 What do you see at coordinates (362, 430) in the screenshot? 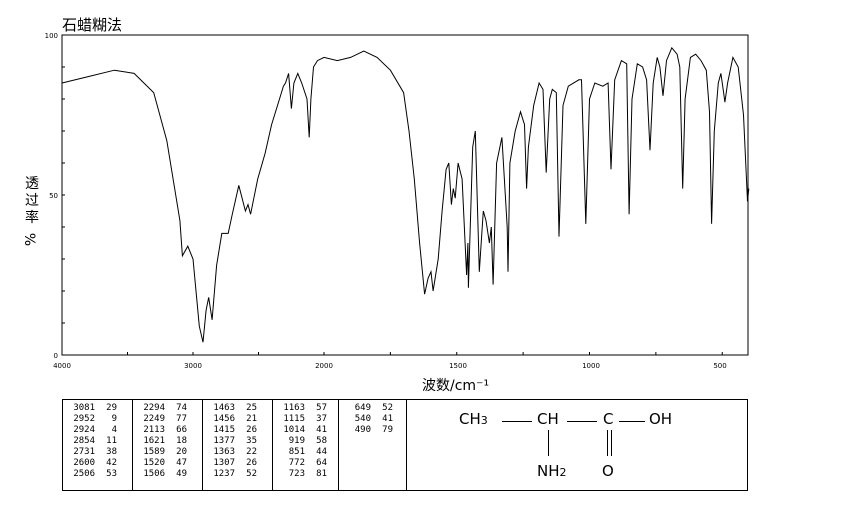
I see `peak-wavenumber: 490` at bounding box center [362, 430].